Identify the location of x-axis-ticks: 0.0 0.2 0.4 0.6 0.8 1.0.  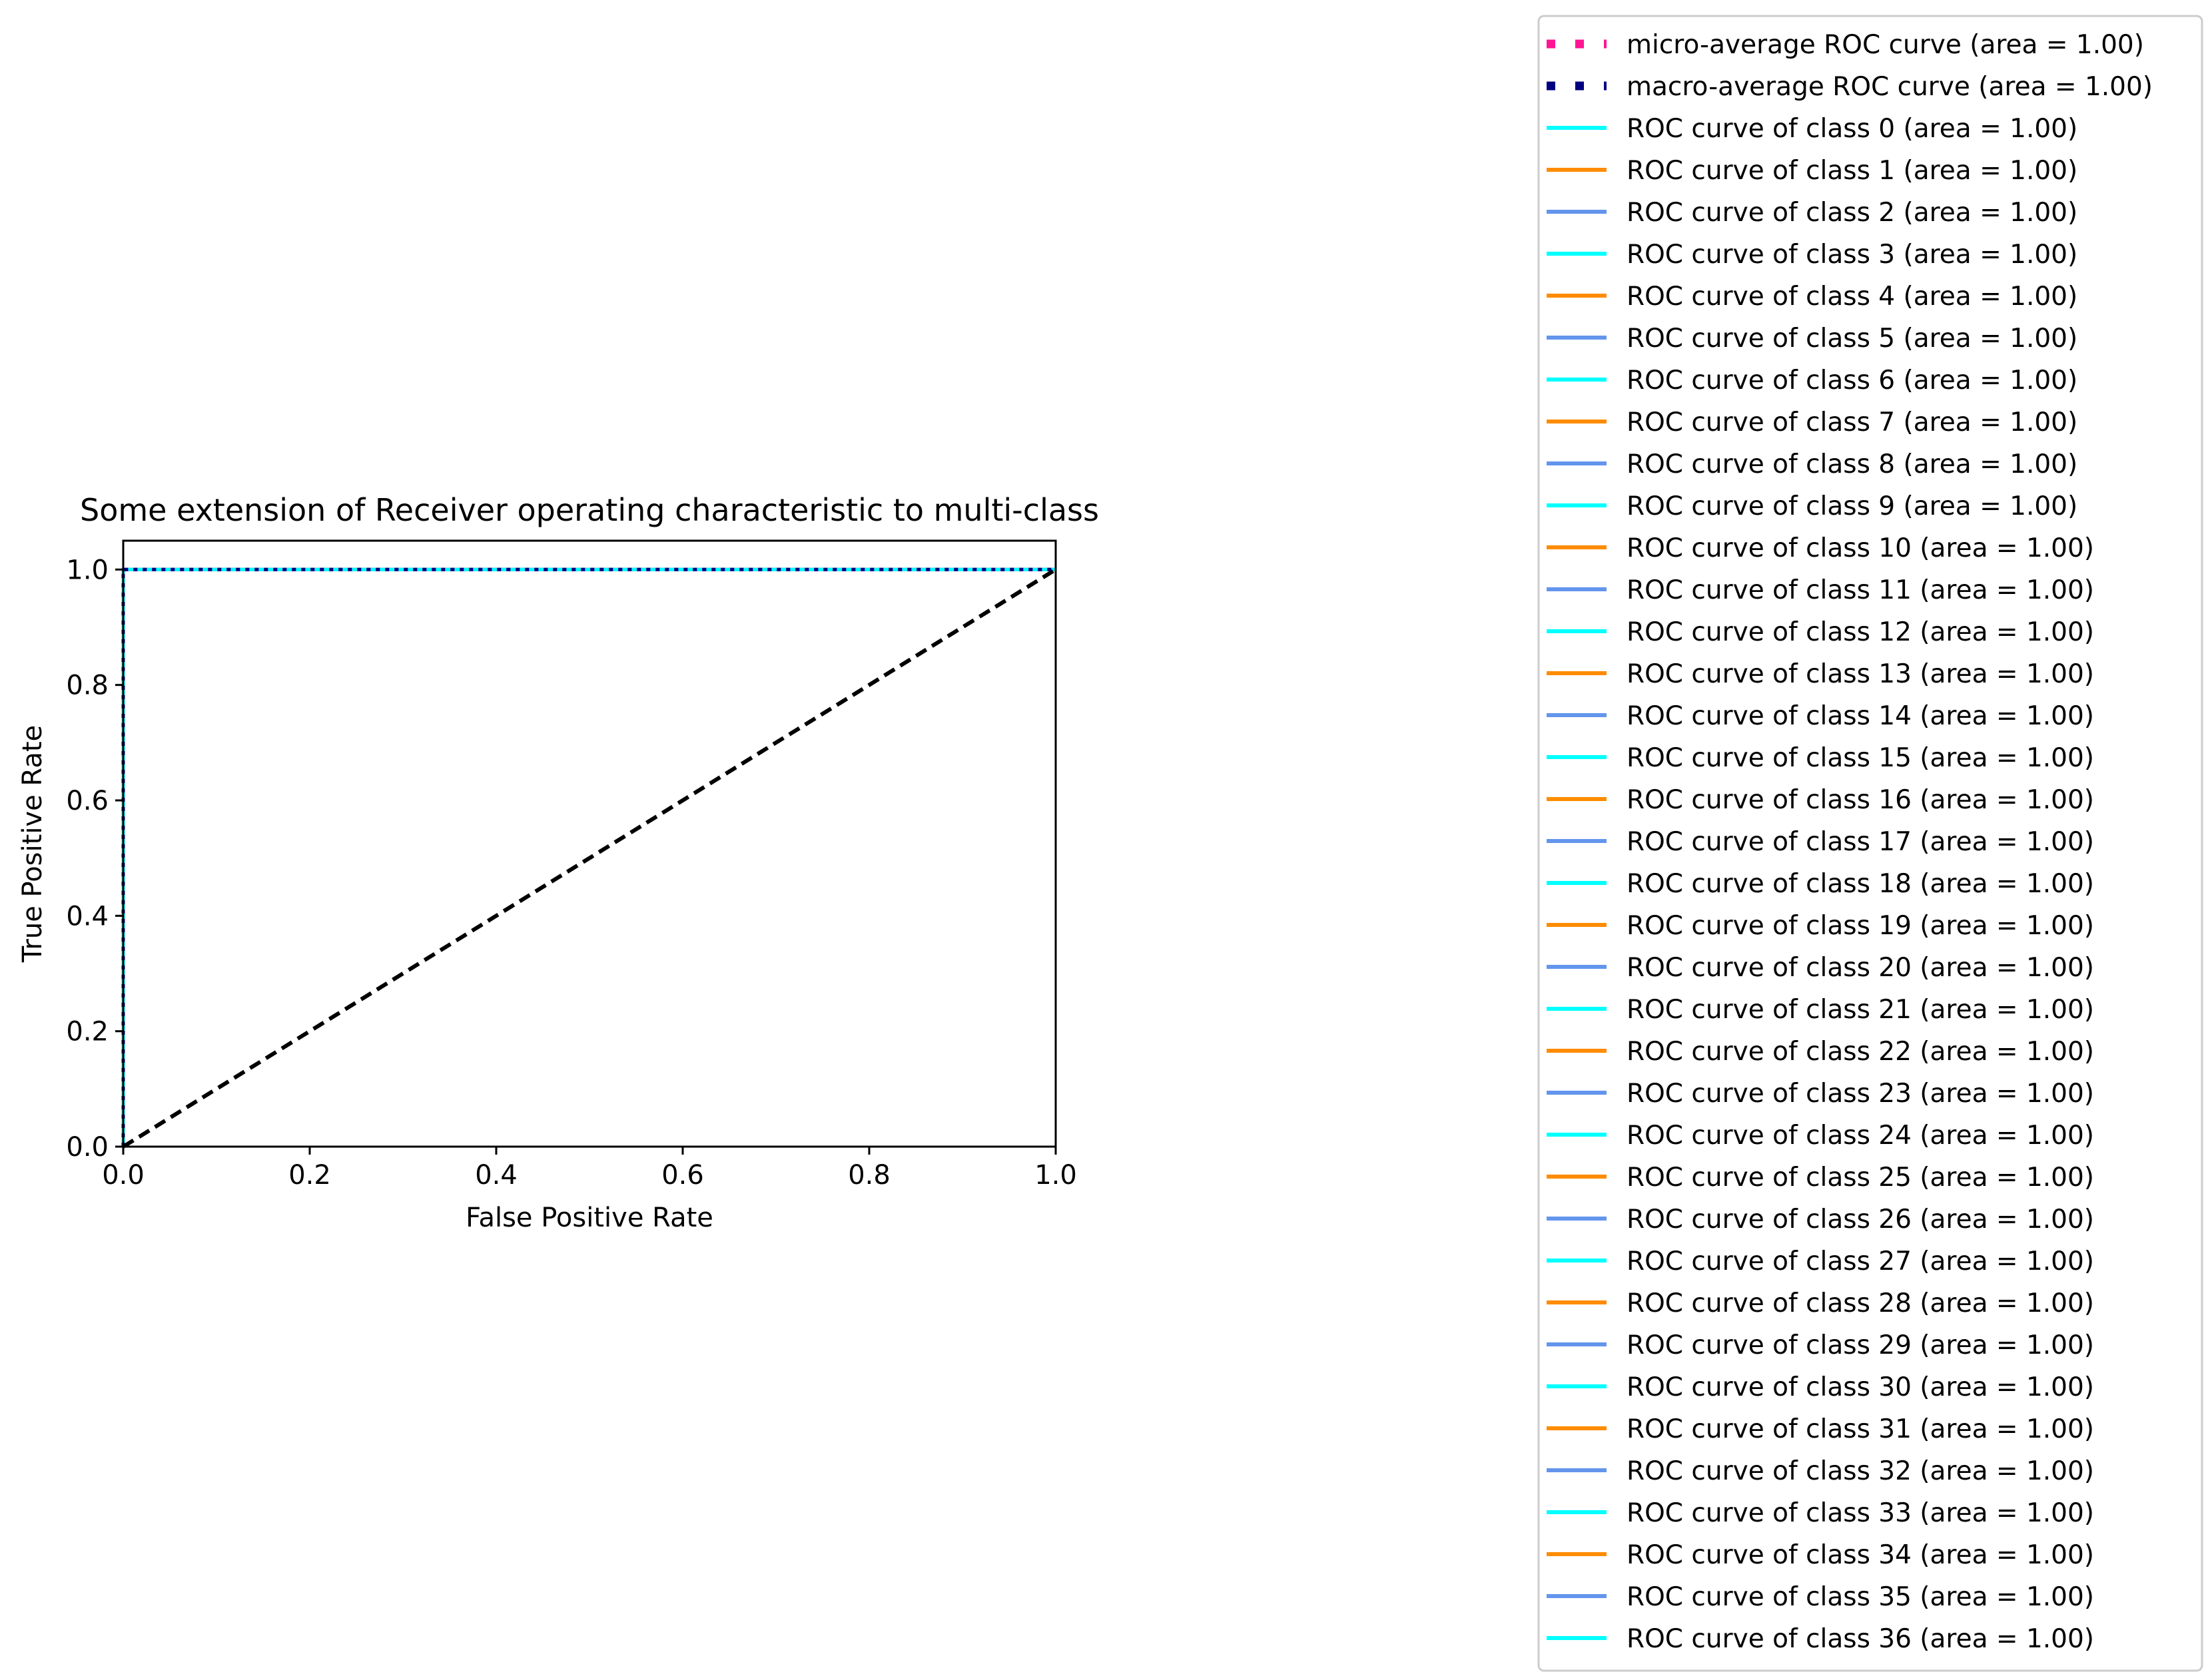
(589, 1169).